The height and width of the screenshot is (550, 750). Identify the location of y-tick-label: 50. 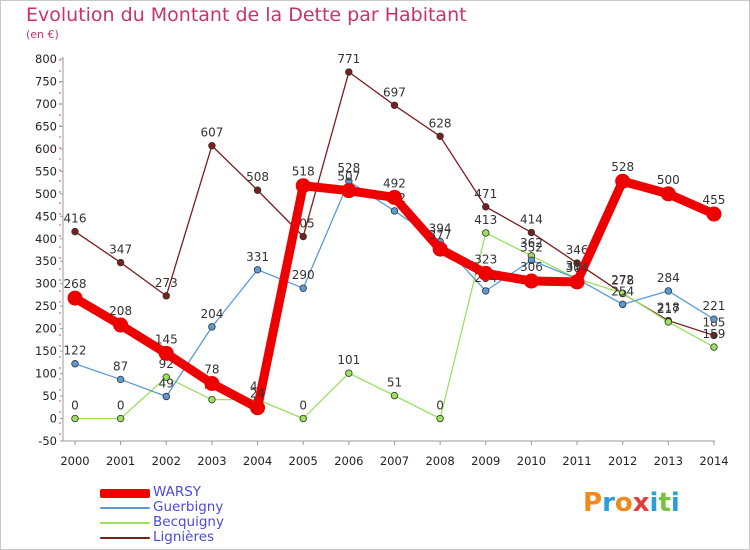
(49, 396).